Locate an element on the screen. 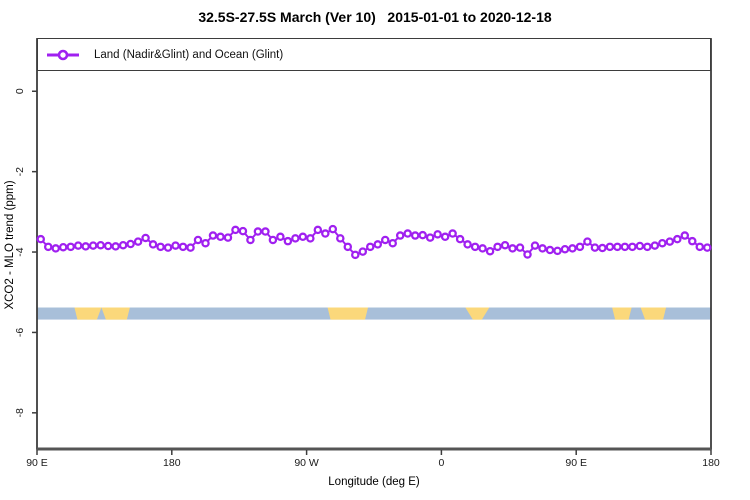  y-tick-label: -8 is located at coordinates (20, 412).